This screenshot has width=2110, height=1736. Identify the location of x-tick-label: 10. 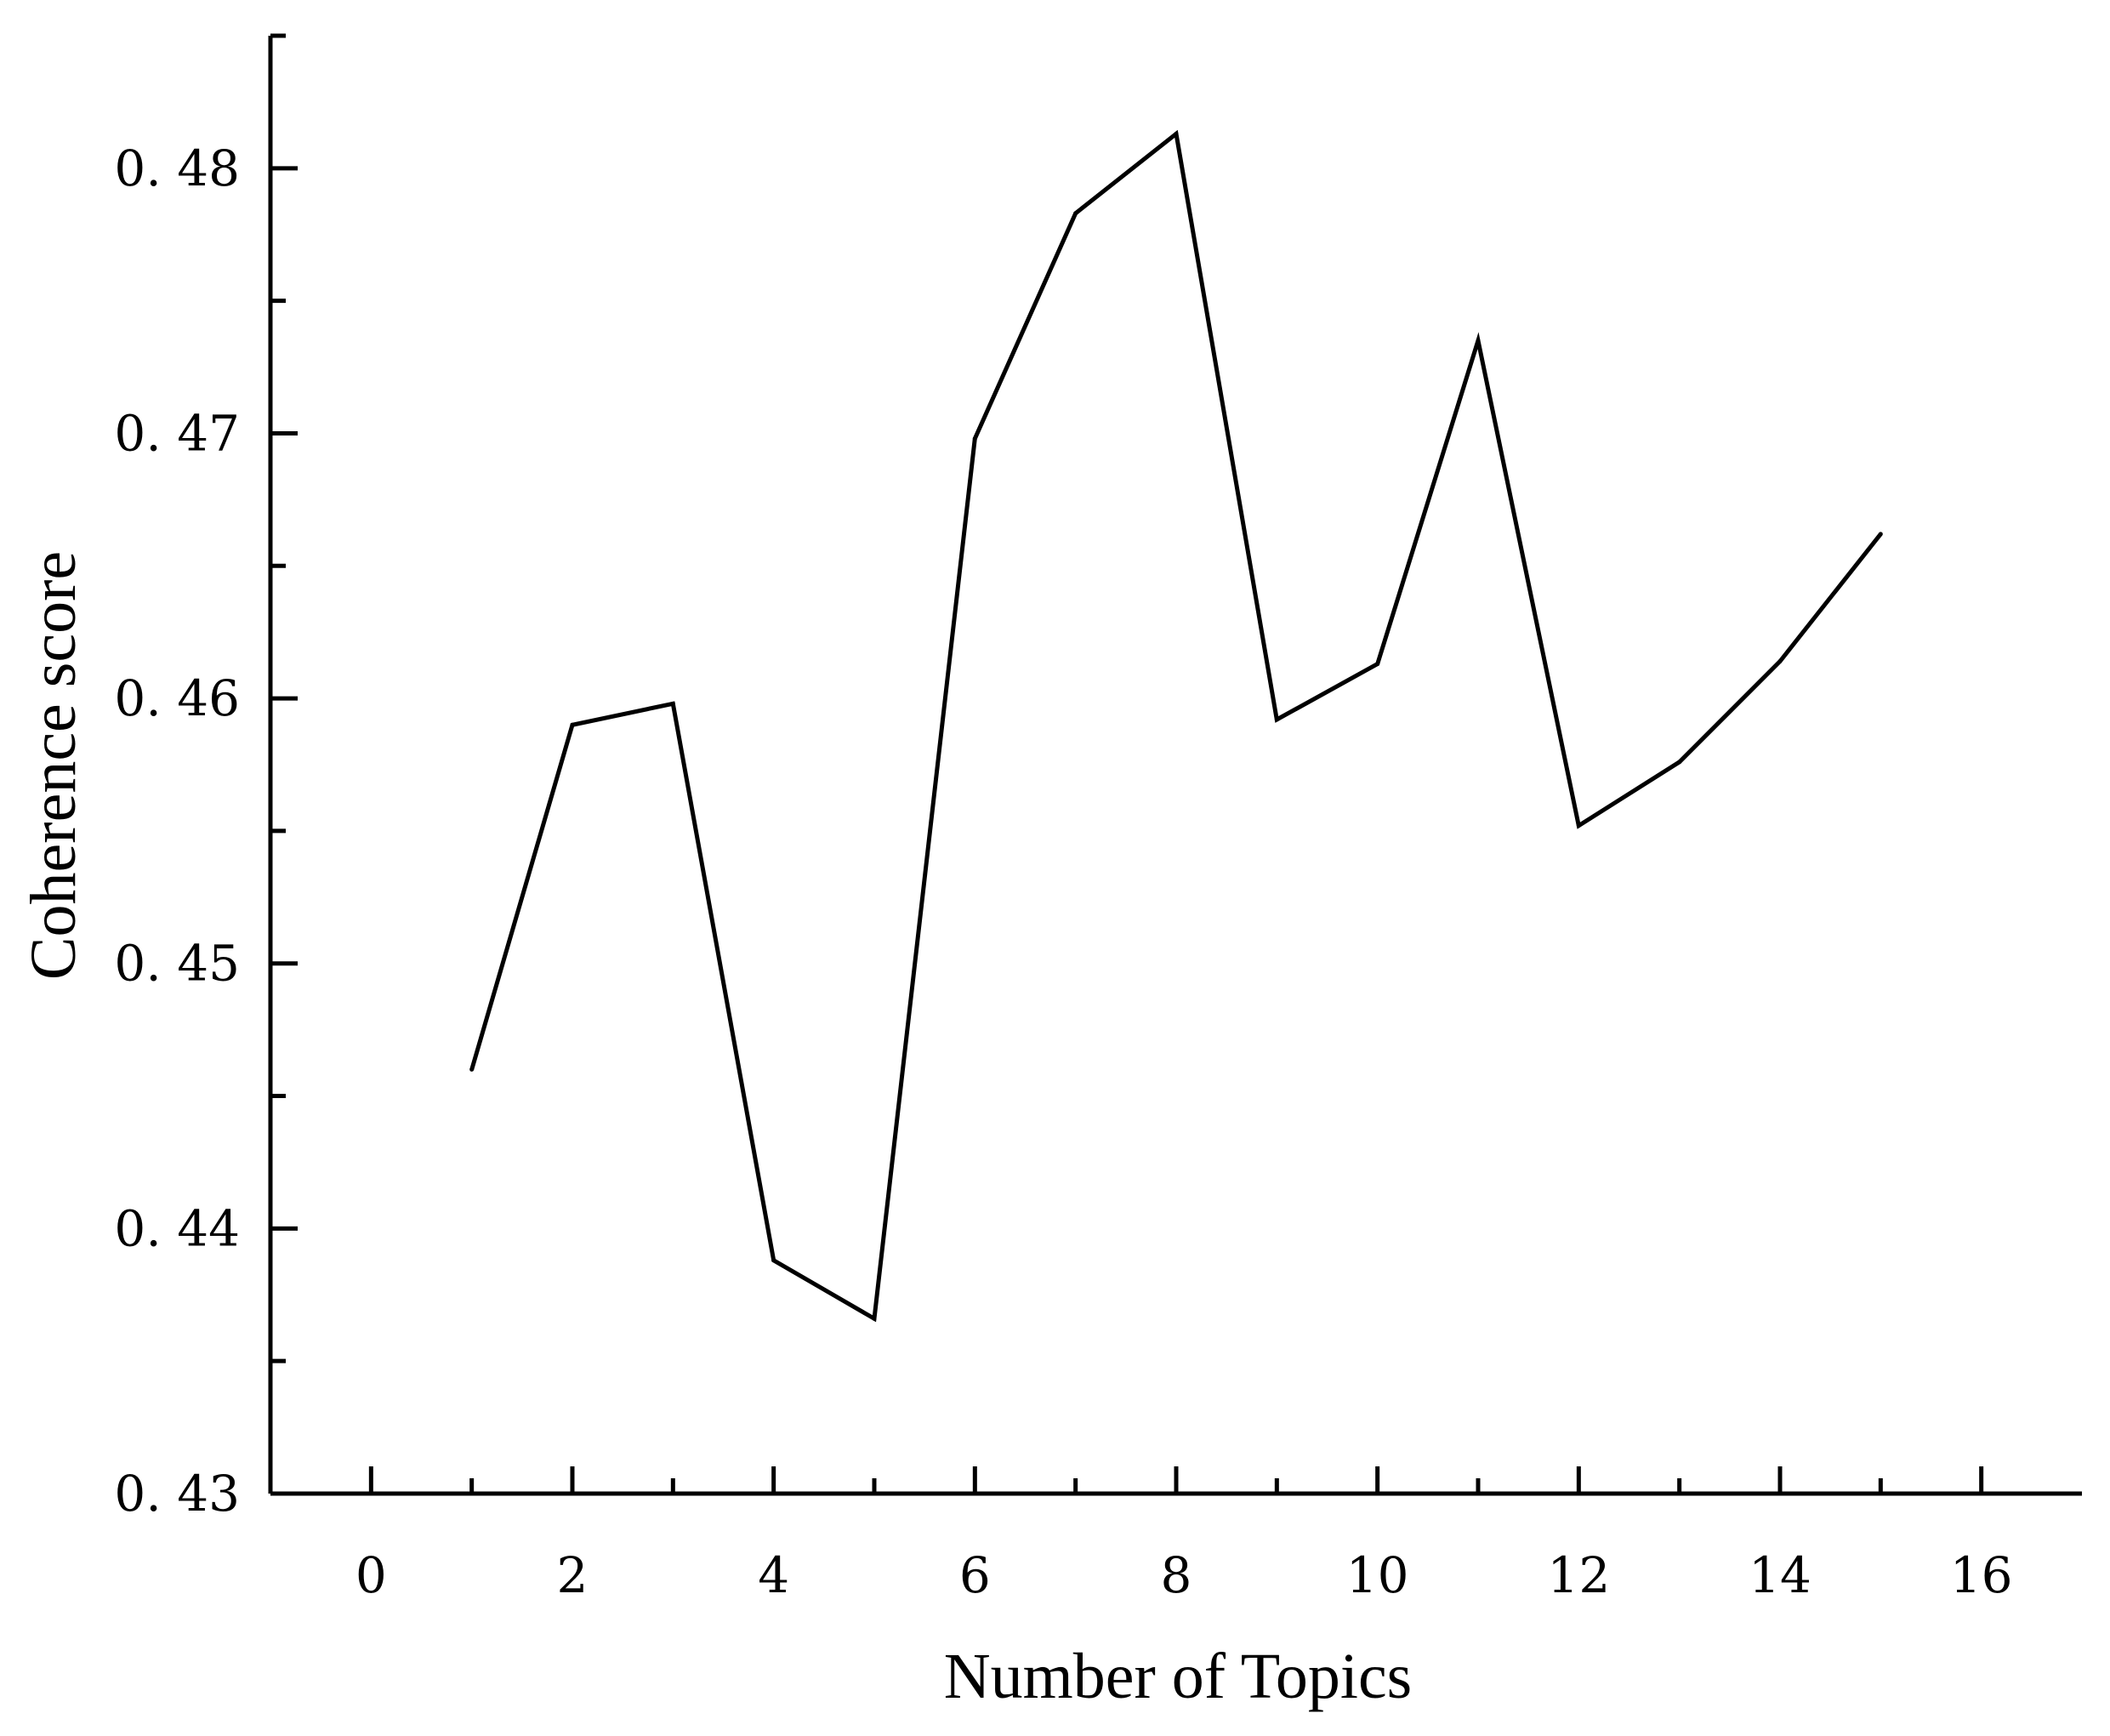
(1377, 1575).